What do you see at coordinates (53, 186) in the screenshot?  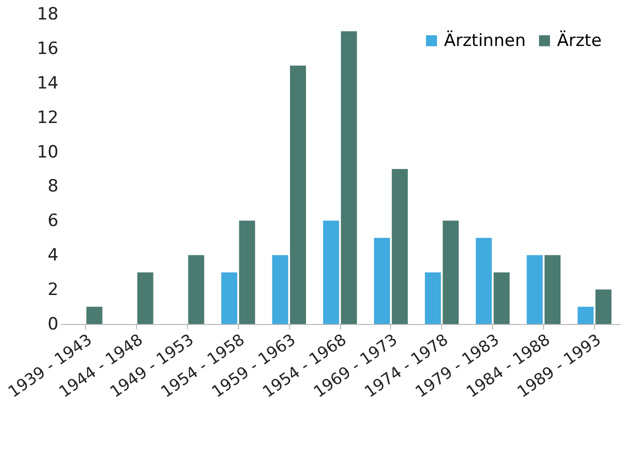 I see `y-tick-label: 8` at bounding box center [53, 186].